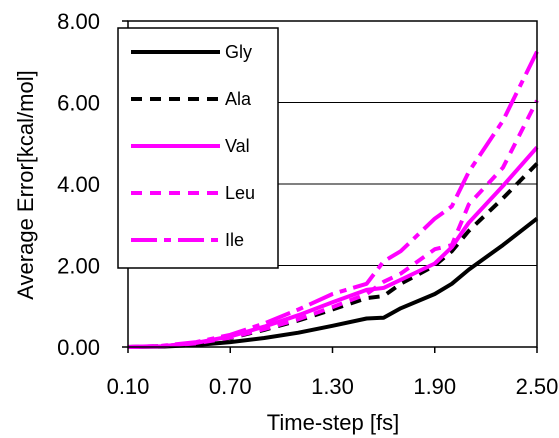 The height and width of the screenshot is (438, 559). What do you see at coordinates (238, 52) in the screenshot?
I see `legend-label: Gly` at bounding box center [238, 52].